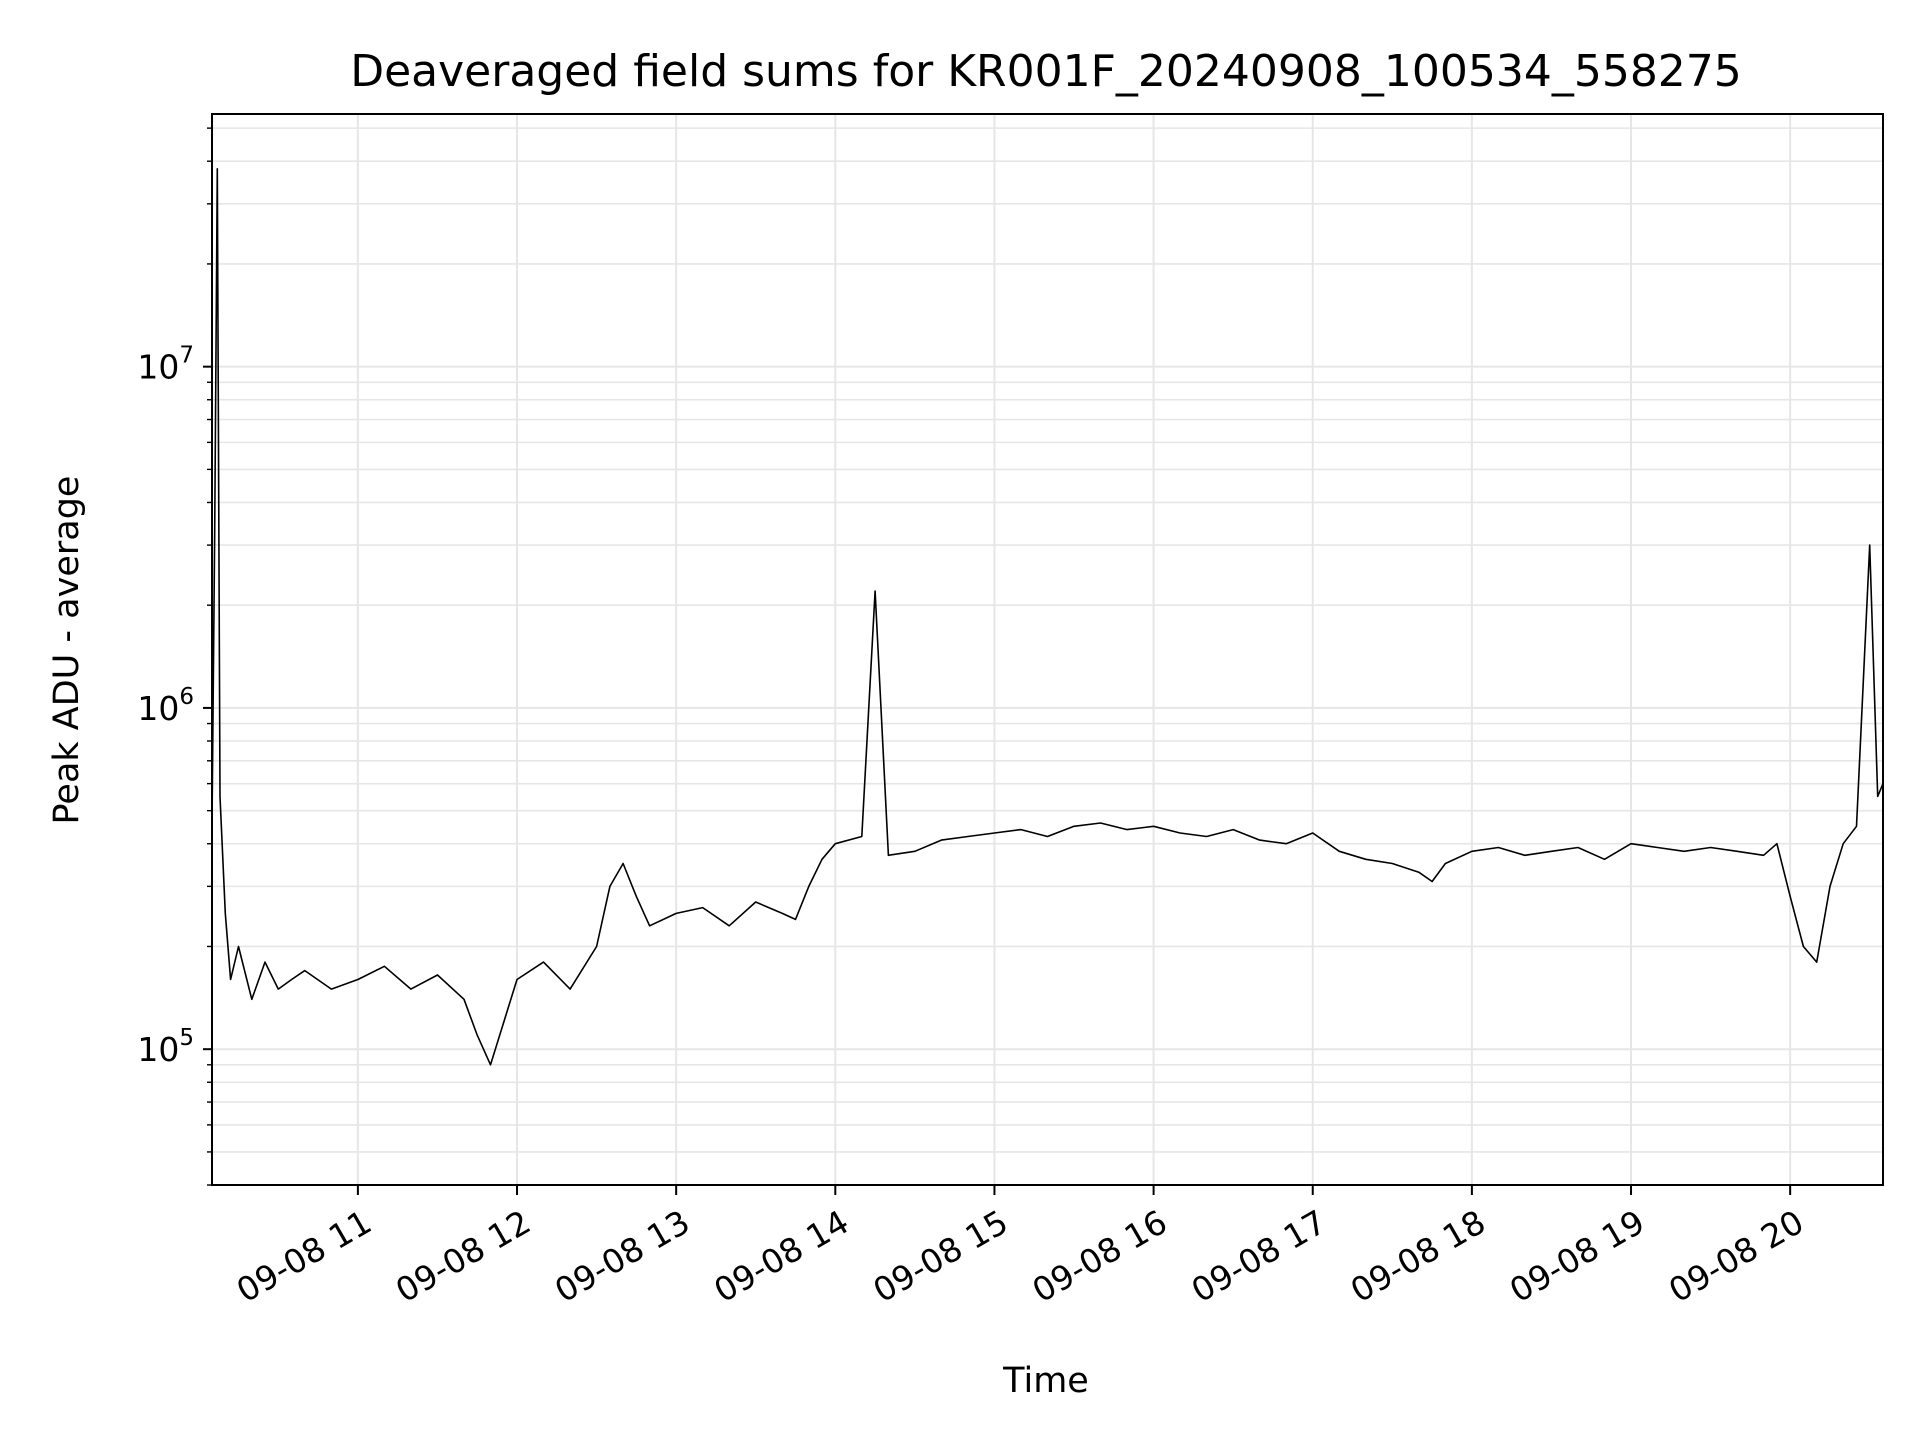 Image resolution: width=1920 pixels, height=1440 pixels. I want to click on y-tick-label: 10⁷, so click(165, 365).